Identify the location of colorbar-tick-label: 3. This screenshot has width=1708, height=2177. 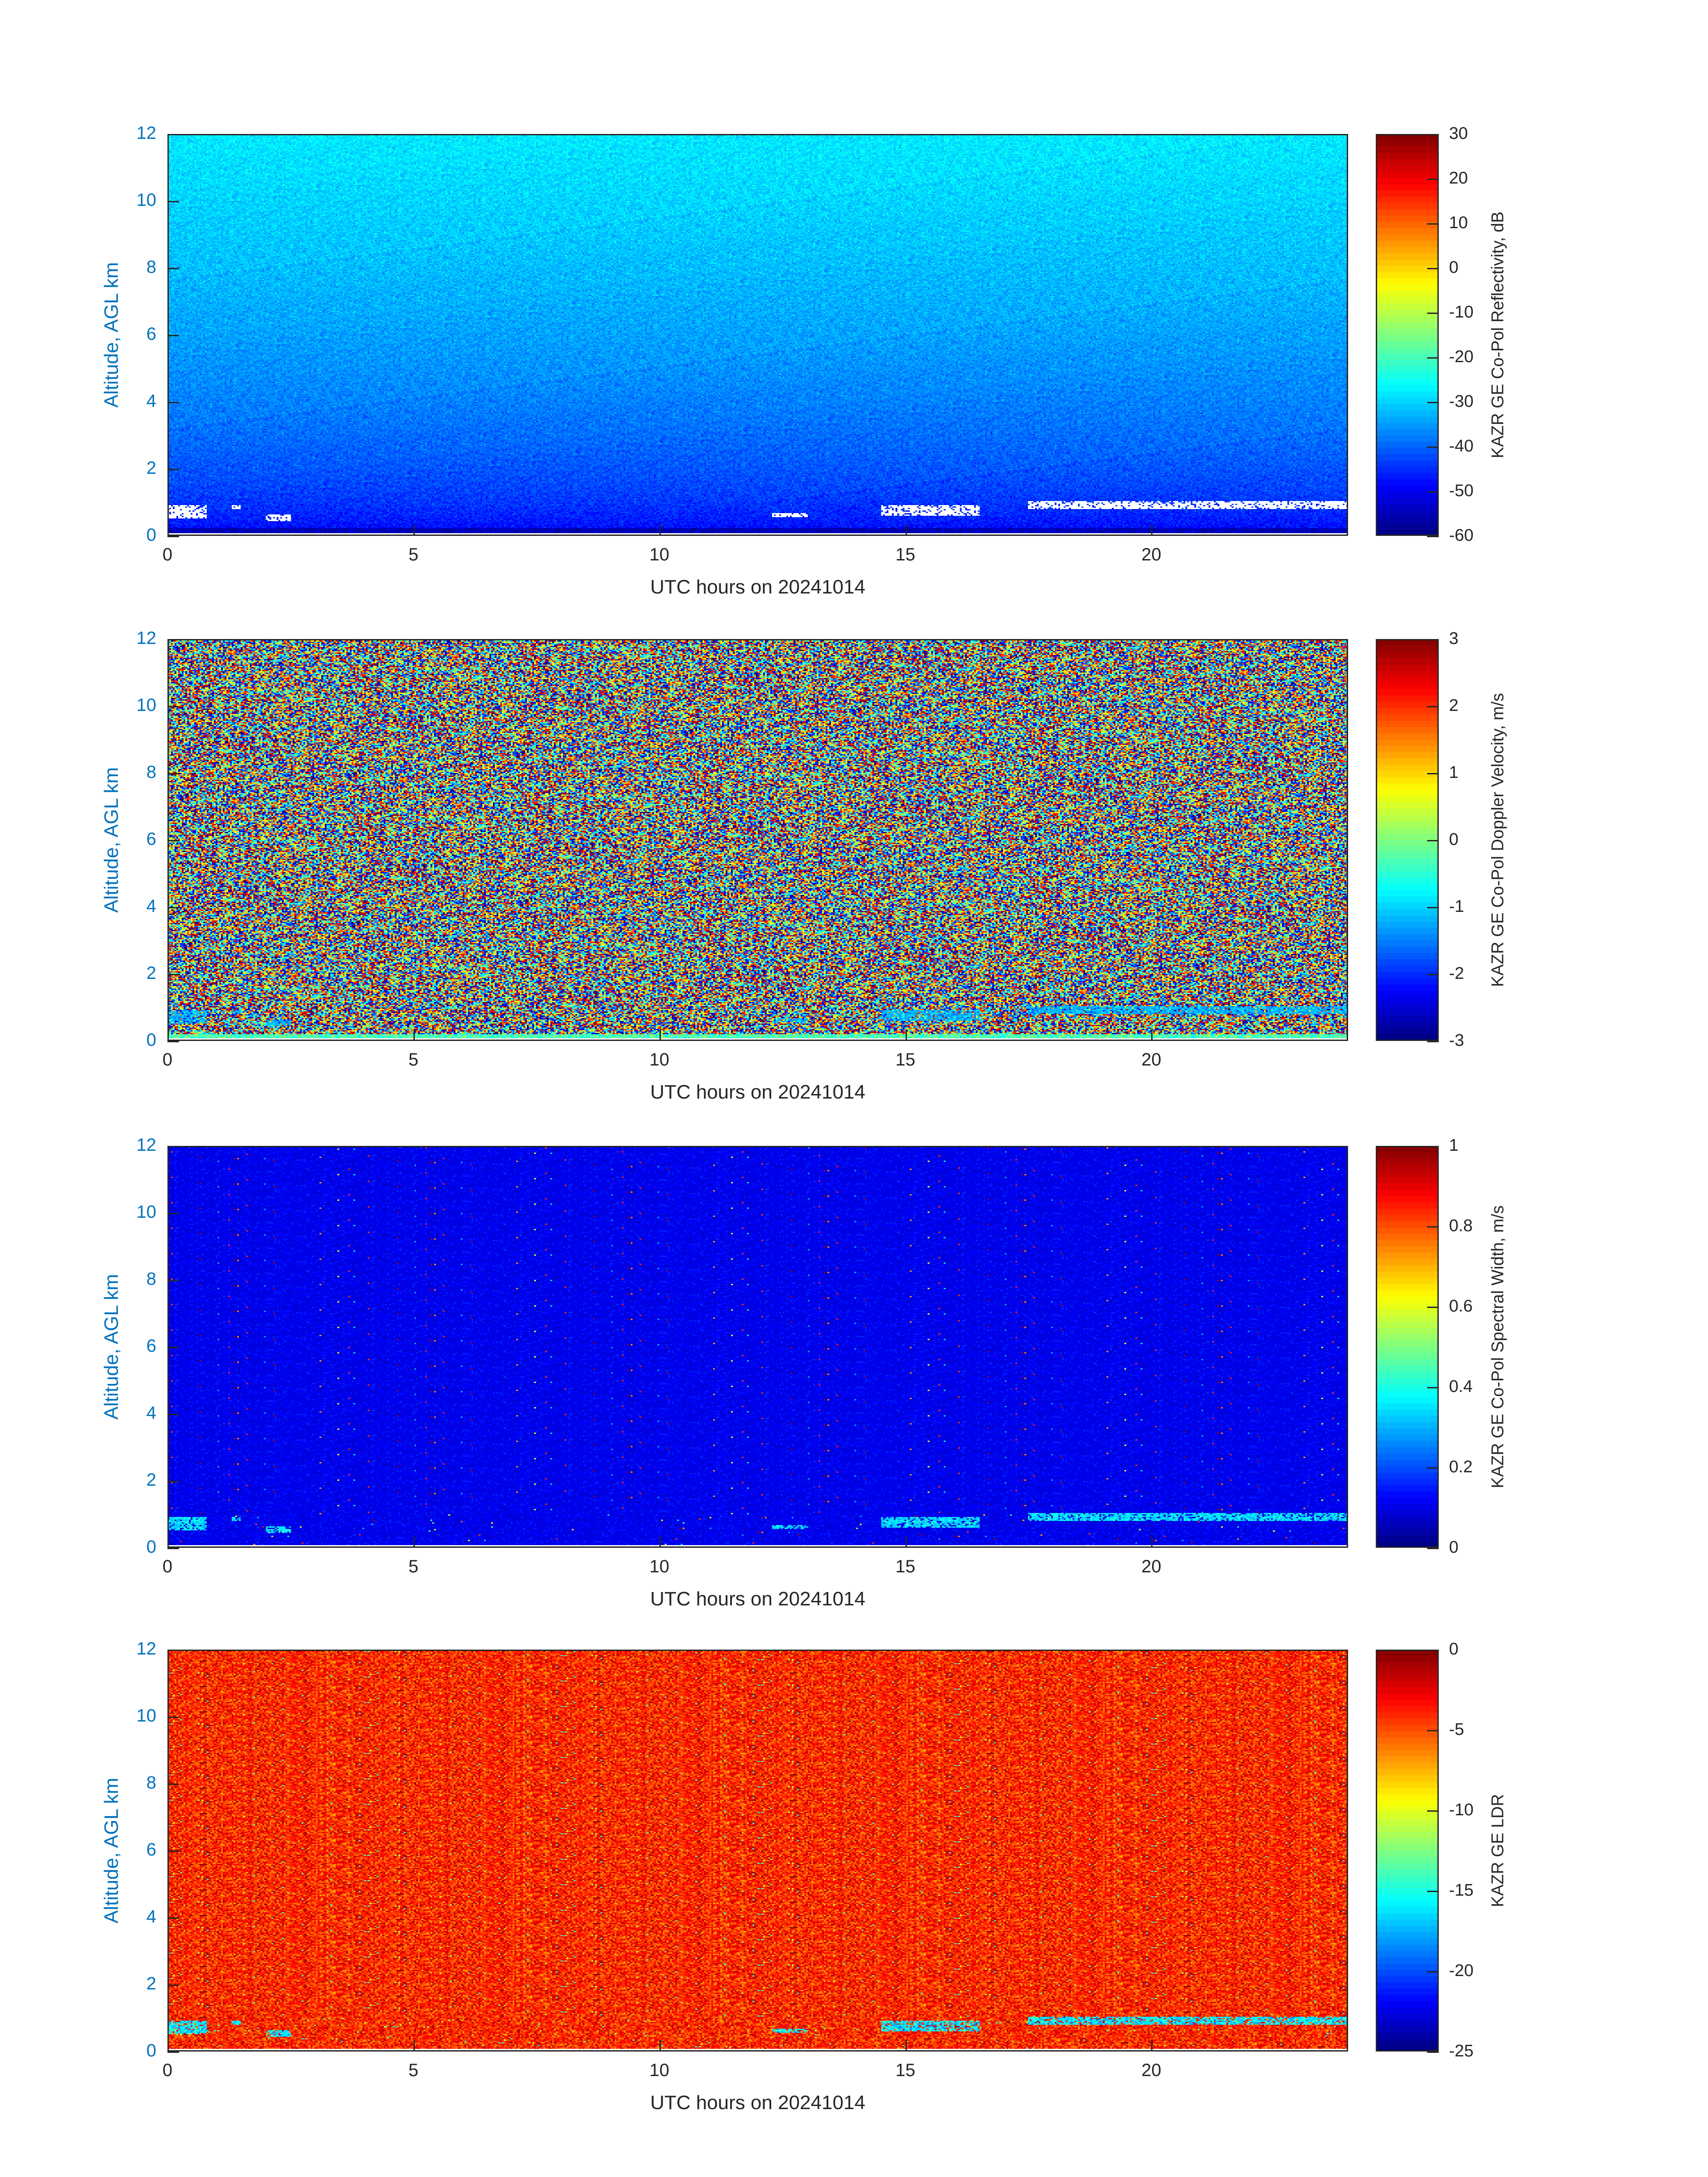
(1454, 638).